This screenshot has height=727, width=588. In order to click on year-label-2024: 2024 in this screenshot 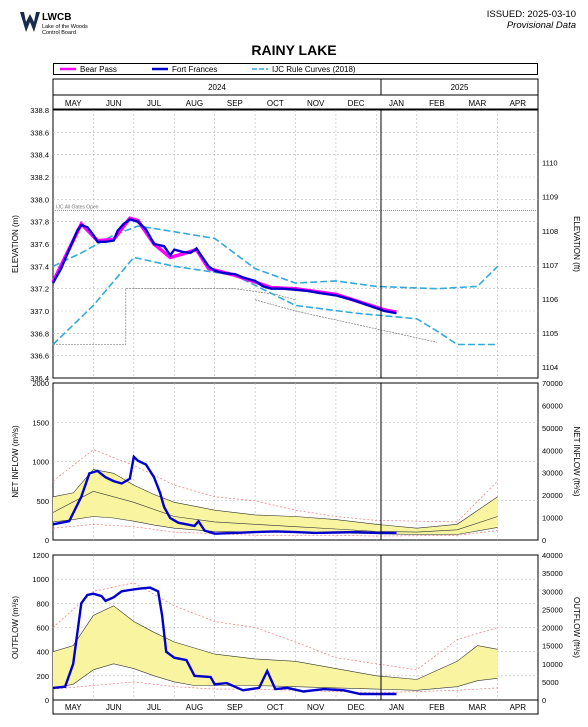, I will do `click(217, 87)`.